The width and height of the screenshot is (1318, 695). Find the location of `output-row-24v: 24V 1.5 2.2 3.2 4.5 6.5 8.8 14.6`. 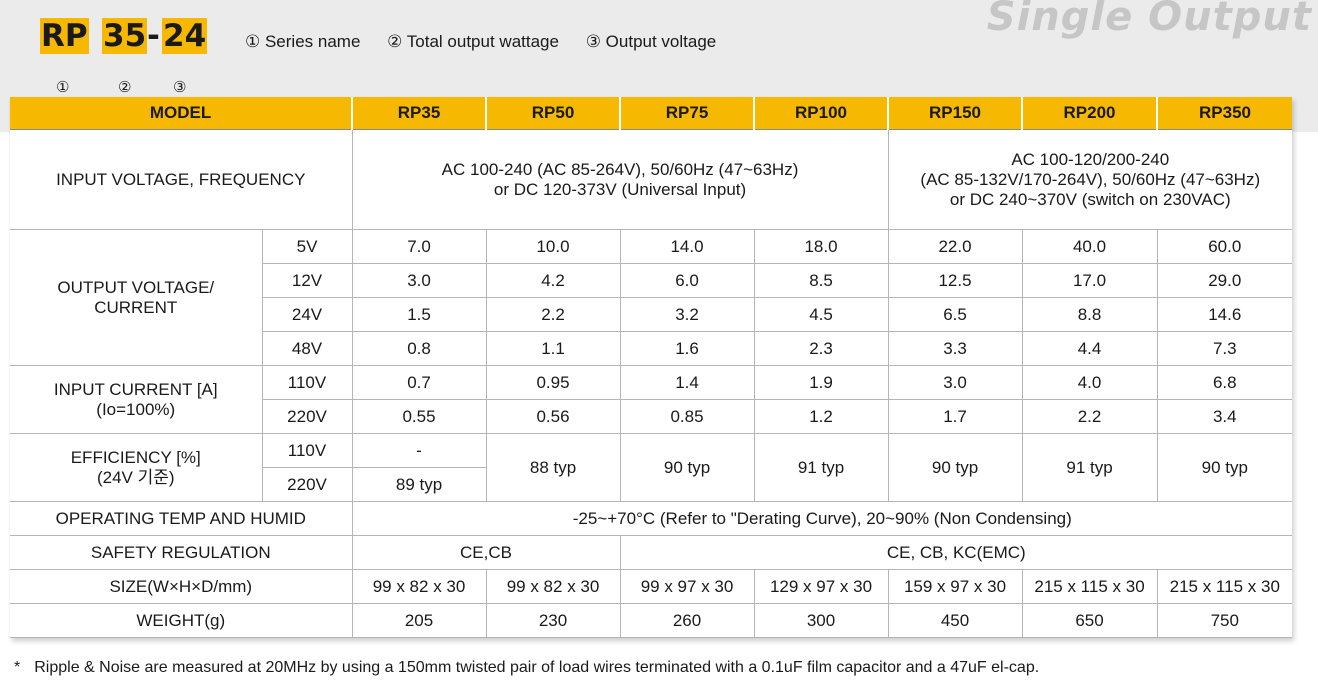

output-row-24v: 24V 1.5 2.2 3.2 4.5 6.5 8.8 14.6 is located at coordinates (651, 314).